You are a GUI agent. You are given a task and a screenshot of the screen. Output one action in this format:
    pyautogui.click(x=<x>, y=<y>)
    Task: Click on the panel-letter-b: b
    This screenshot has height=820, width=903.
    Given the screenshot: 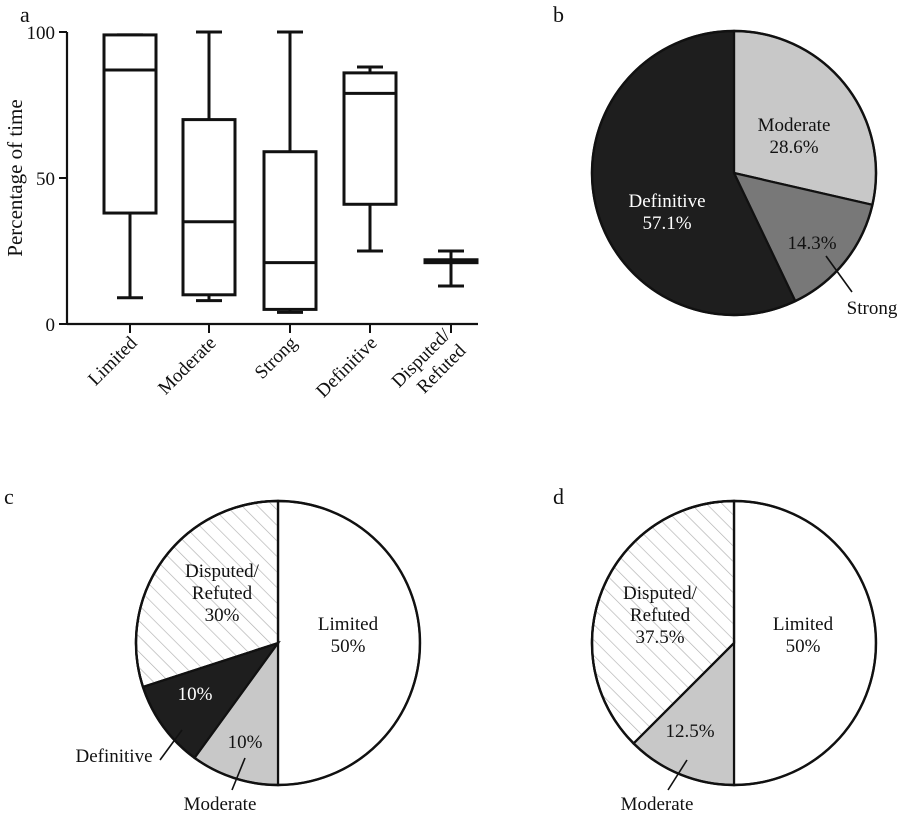 What is the action you would take?
    pyautogui.click(x=558, y=14)
    